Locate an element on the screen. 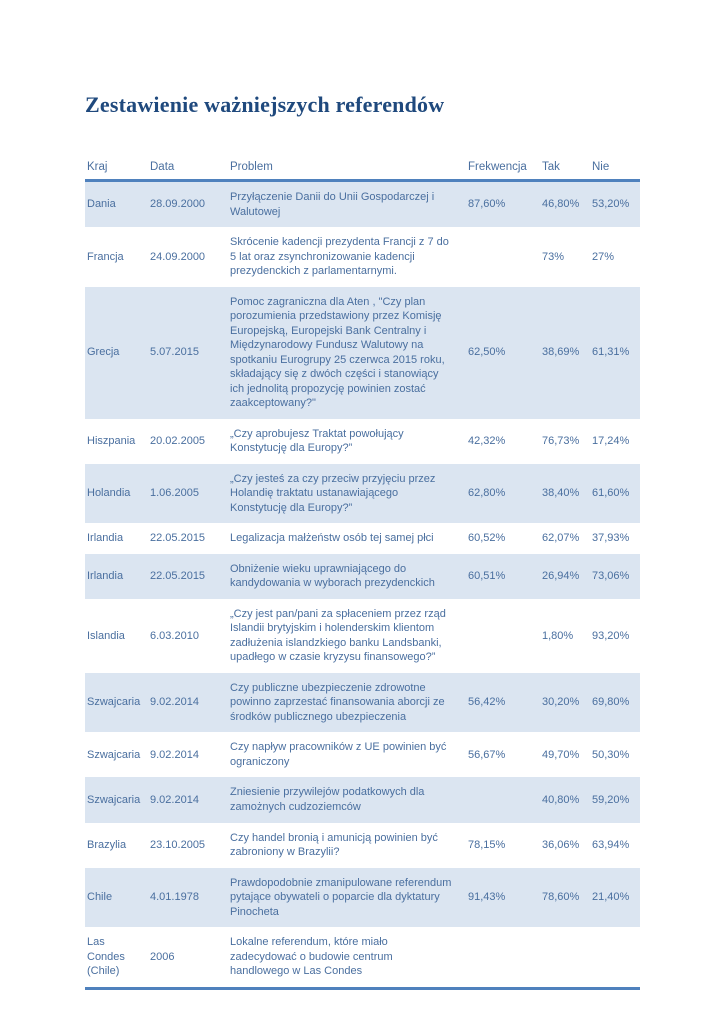 The height and width of the screenshot is (1024, 725). table-cell: 5.07.2015 is located at coordinates (174, 352).